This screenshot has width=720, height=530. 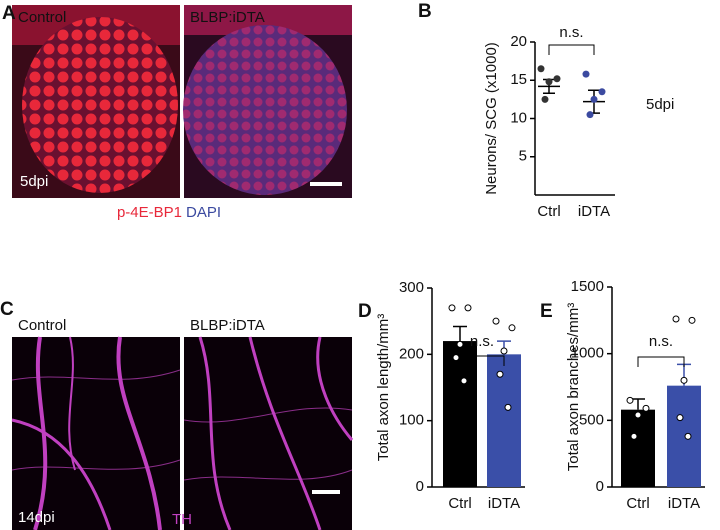 What do you see at coordinates (523, 156) in the screenshot?
I see `y-tick-label: 5` at bounding box center [523, 156].